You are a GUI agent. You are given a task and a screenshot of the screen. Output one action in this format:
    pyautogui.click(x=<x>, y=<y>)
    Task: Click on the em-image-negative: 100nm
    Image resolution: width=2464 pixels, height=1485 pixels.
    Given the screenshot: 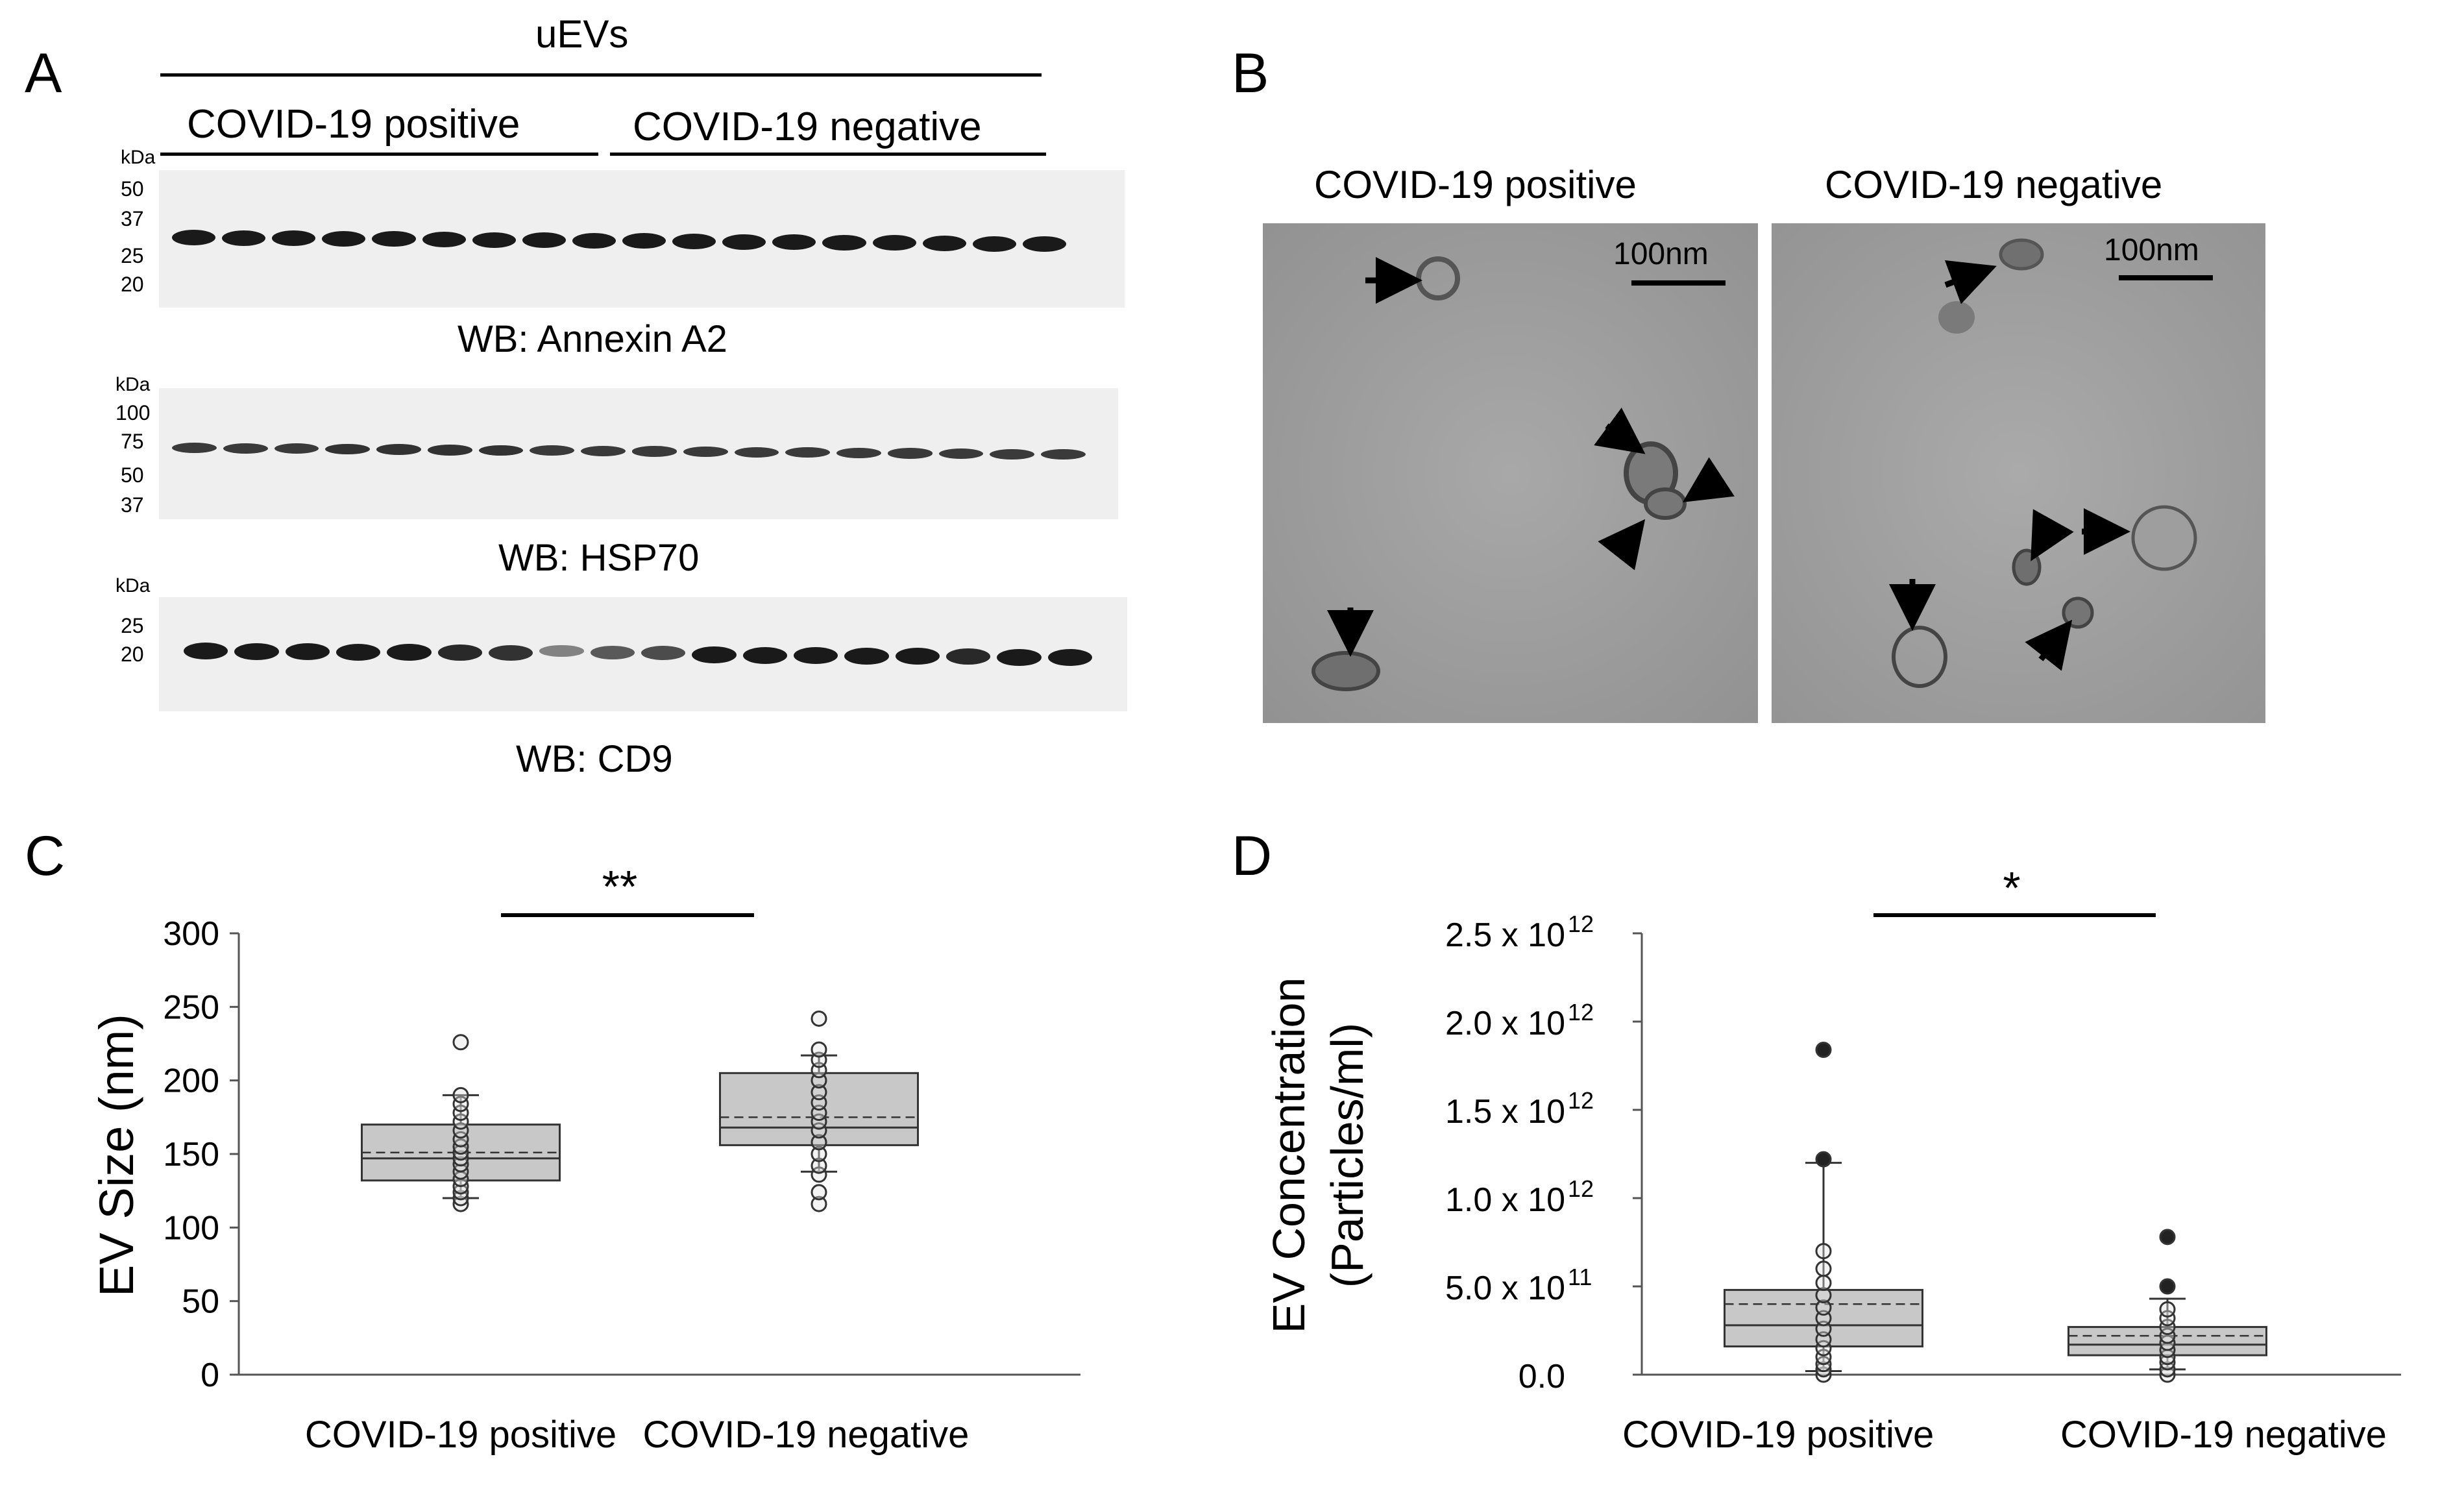 What is the action you would take?
    pyautogui.click(x=2019, y=473)
    